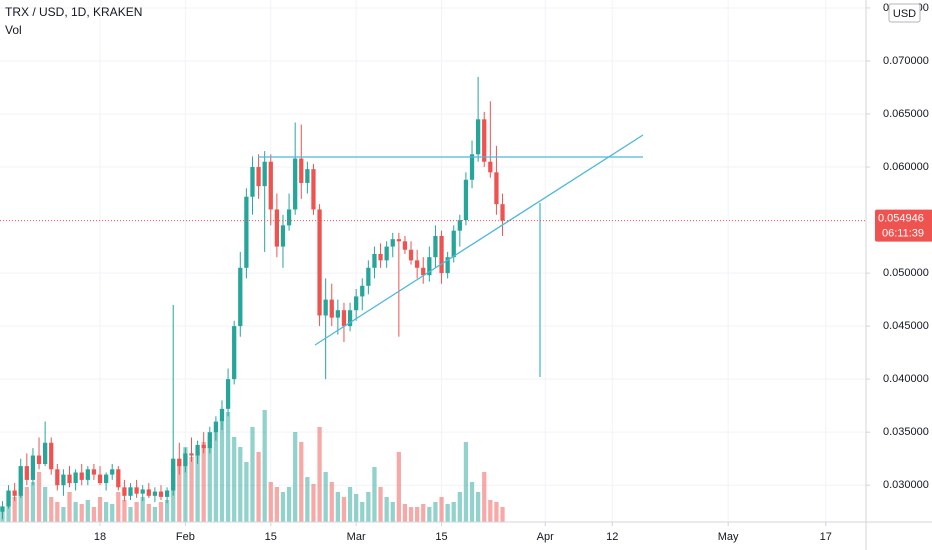 The height and width of the screenshot is (550, 932). What do you see at coordinates (903, 225) in the screenshot?
I see `last-price-box` at bounding box center [903, 225].